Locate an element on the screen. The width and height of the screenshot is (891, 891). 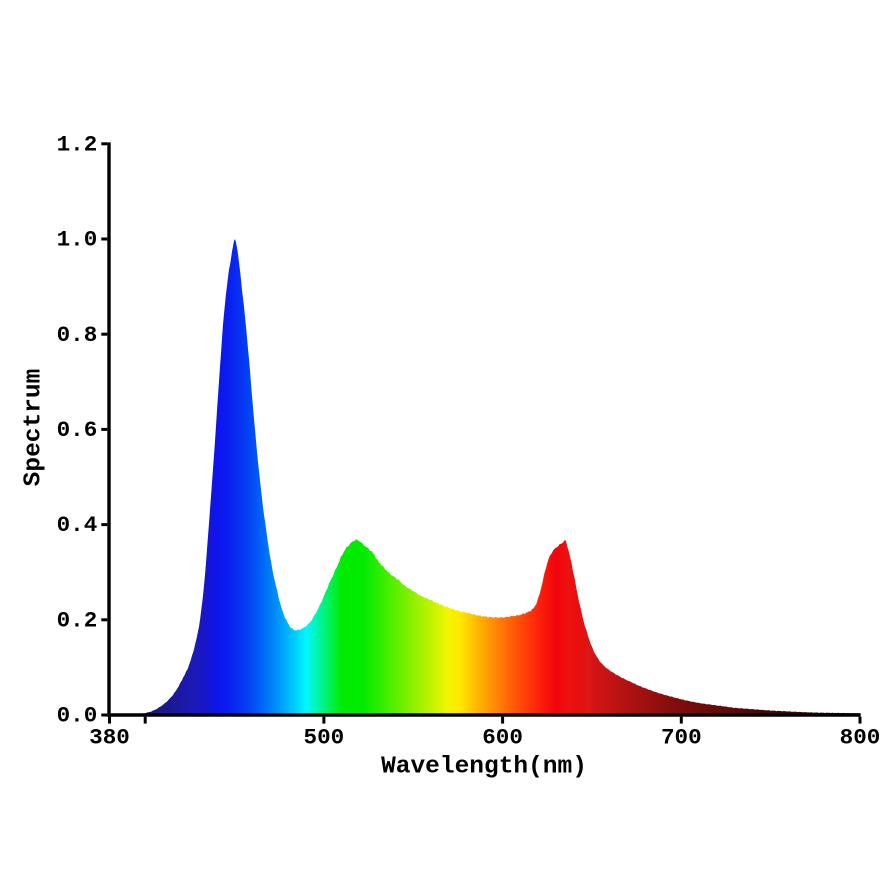
svg-text: 1.2 is located at coordinates (77, 144).